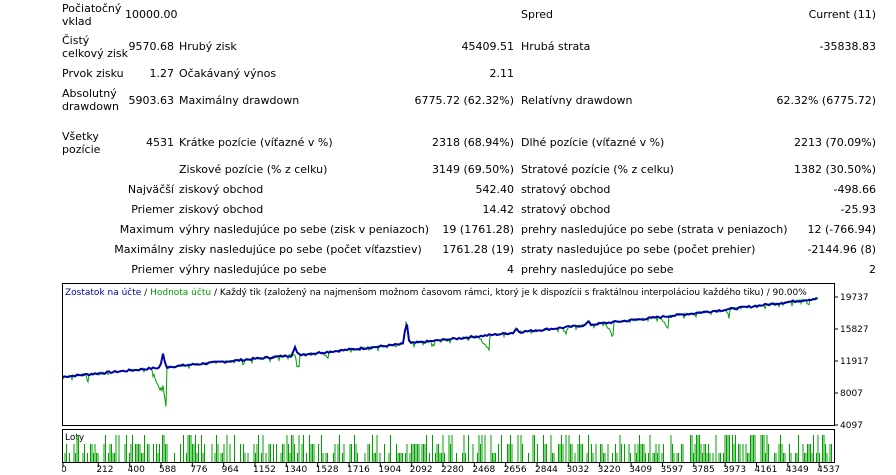 This screenshot has width=896, height=475. I want to click on gross-loss-value: -35838.83, so click(847, 46).